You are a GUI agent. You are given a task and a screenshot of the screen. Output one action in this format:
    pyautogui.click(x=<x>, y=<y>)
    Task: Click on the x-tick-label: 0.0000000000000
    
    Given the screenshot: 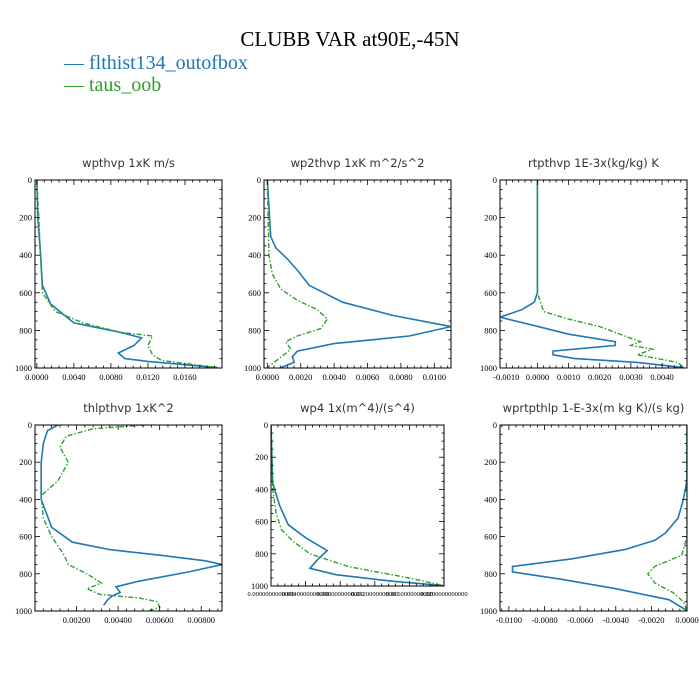 What is the action you would take?
    pyautogui.click(x=270, y=594)
    